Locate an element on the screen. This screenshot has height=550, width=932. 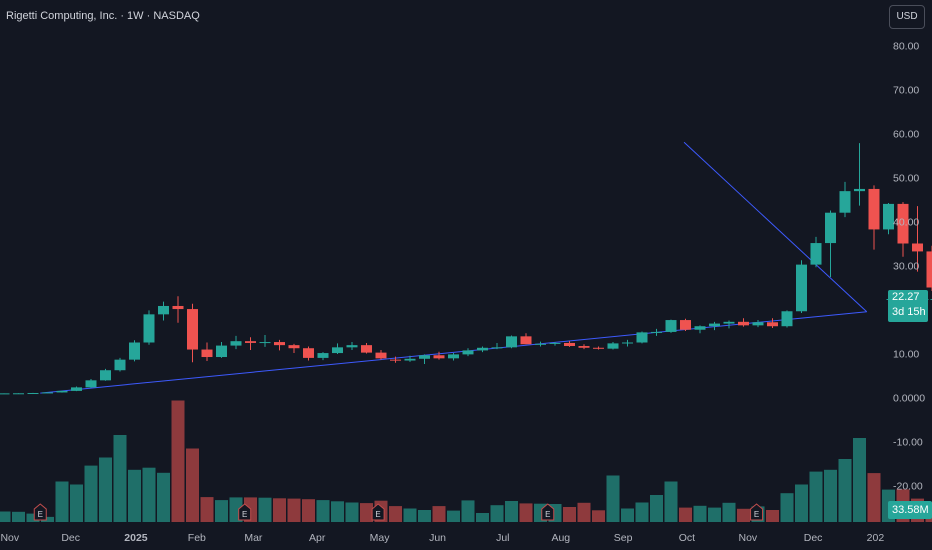
x-axis-tick-label: Nov is located at coordinates (748, 538).